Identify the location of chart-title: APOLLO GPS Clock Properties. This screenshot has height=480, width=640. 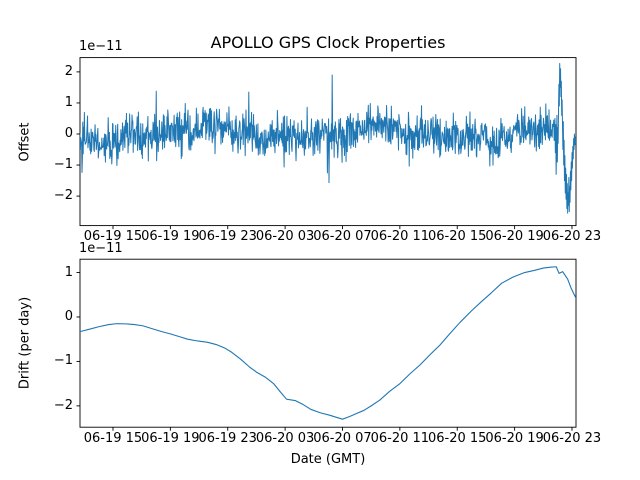
(328, 42).